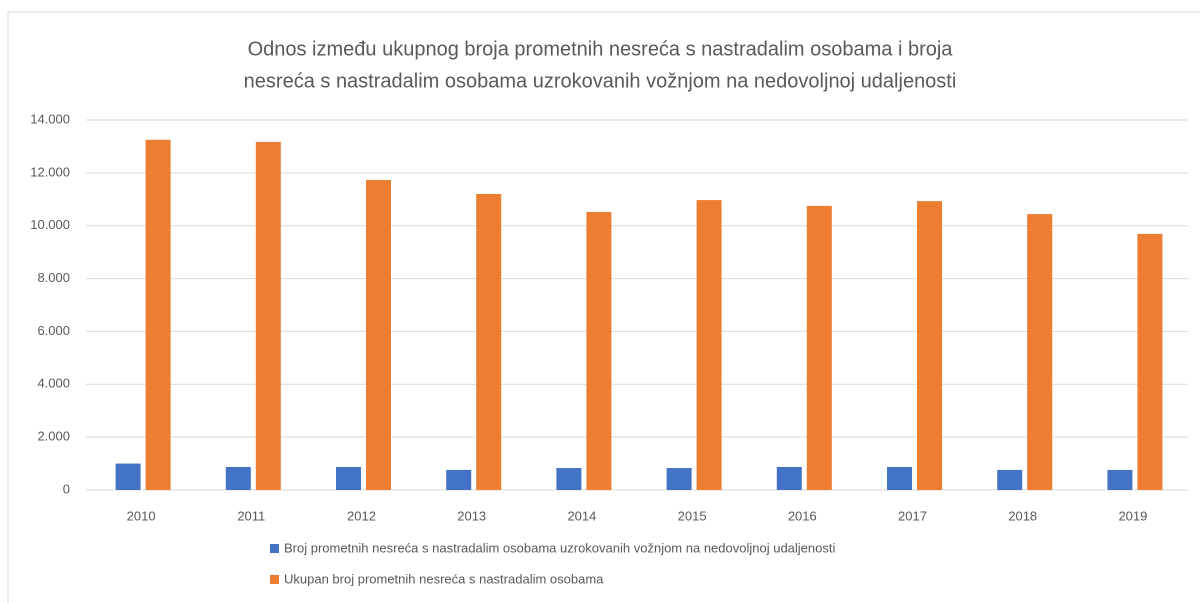  What do you see at coordinates (1022, 515) in the screenshot?
I see `x-tick-label: 2018` at bounding box center [1022, 515].